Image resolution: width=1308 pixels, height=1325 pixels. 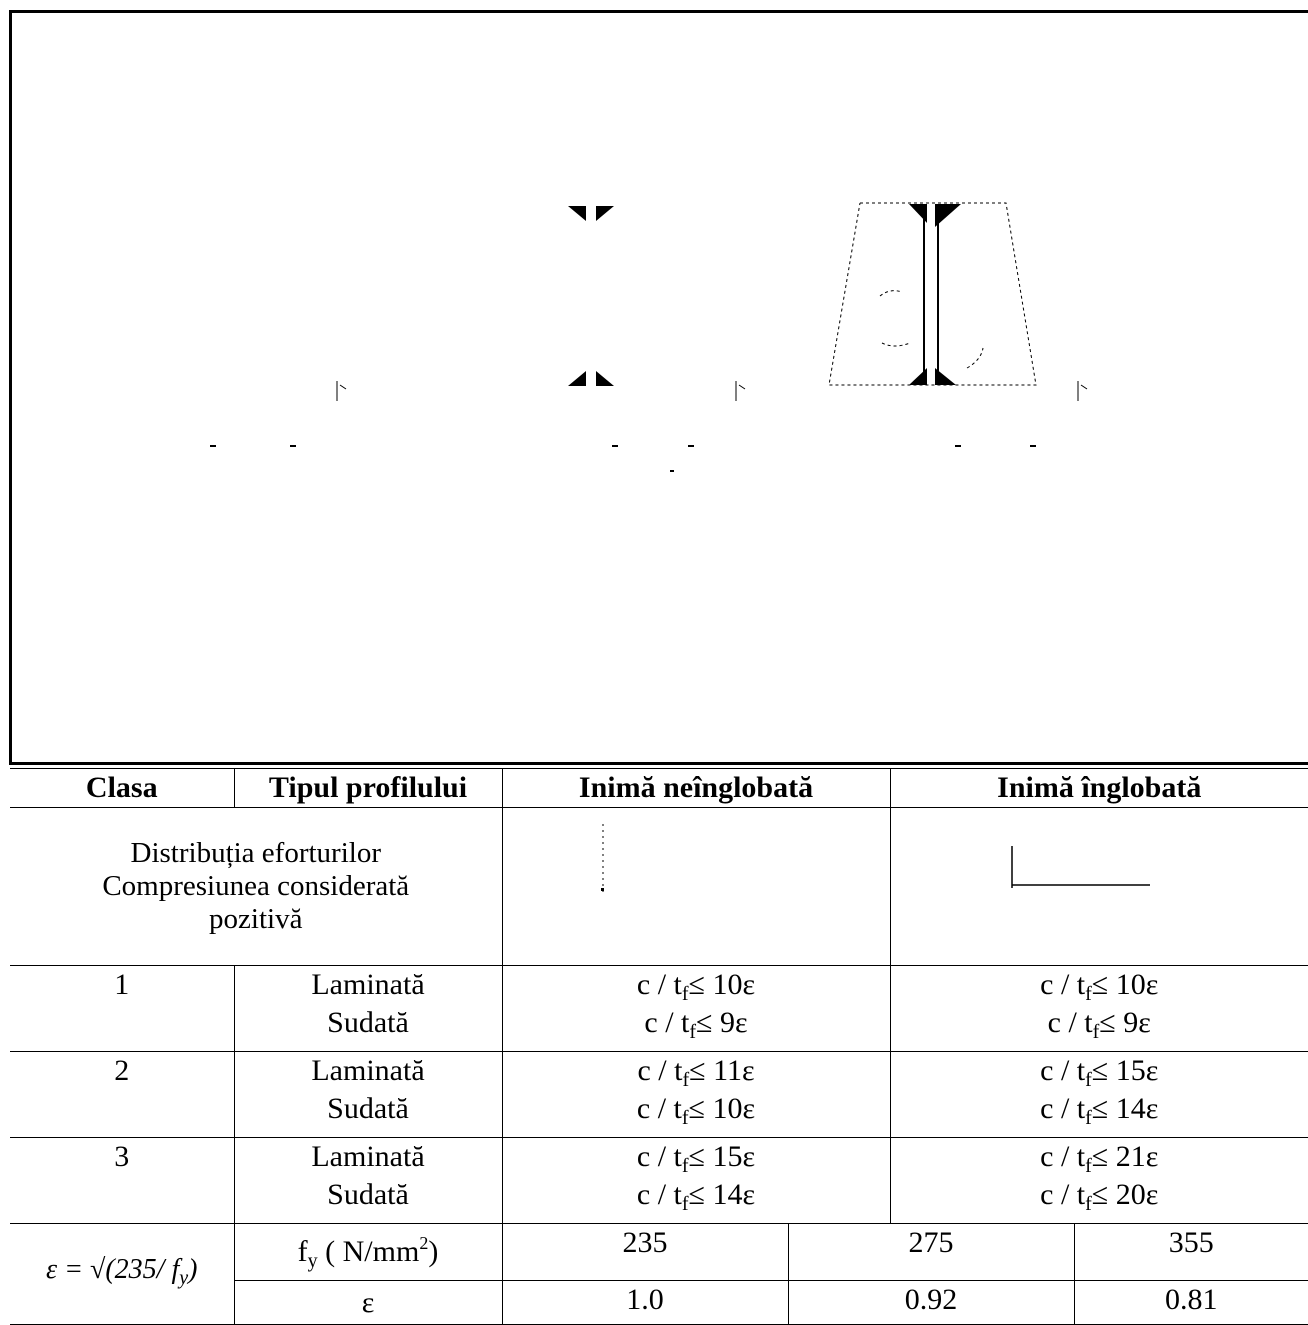 I want to click on i-section-non-embedded, so click(x=591, y=296).